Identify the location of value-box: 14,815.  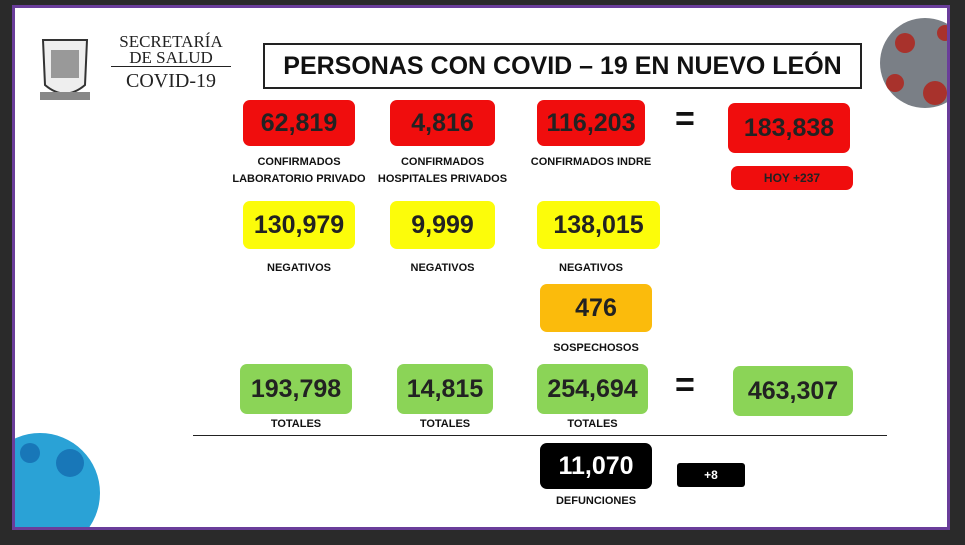
(445, 389).